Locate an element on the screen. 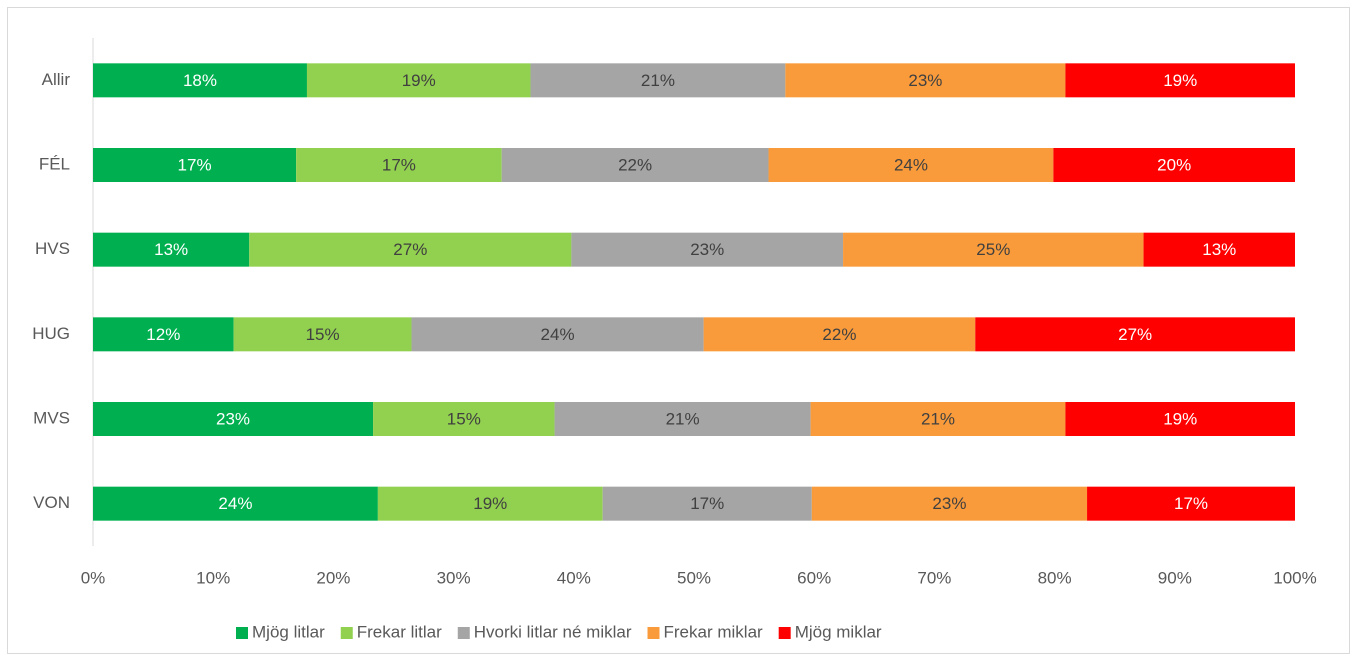 The width and height of the screenshot is (1357, 661). data-label: 12% is located at coordinates (163, 334).